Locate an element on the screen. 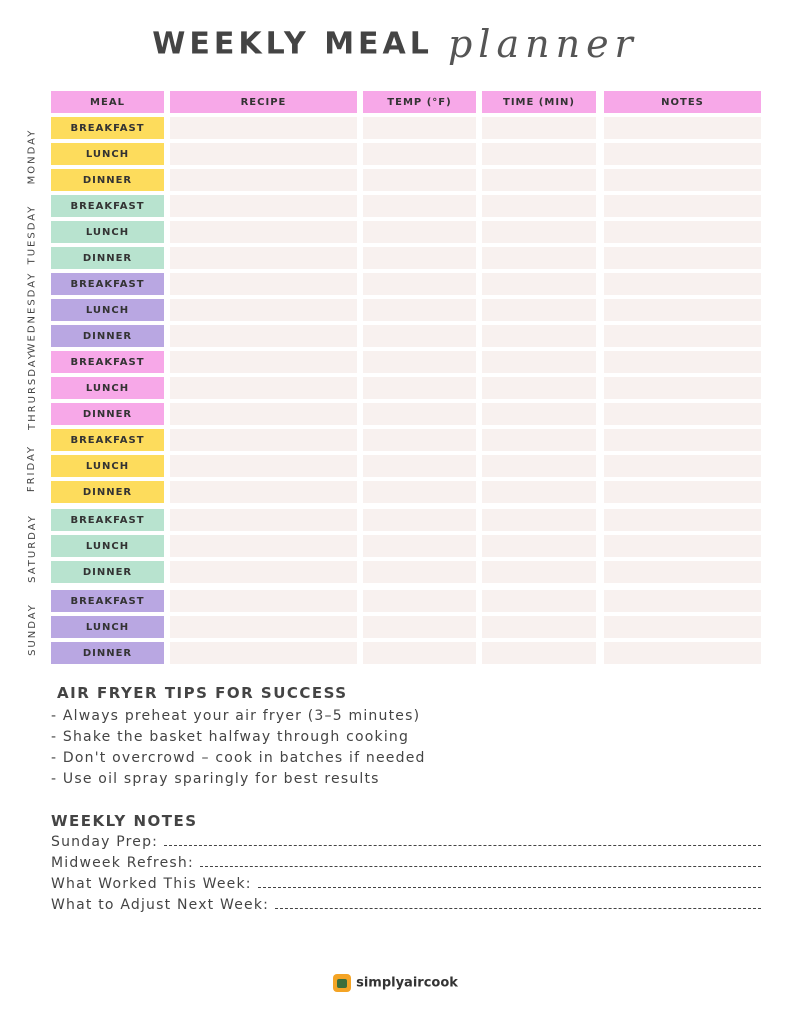 The image size is (791, 1024). brand-footer: simplyaircook is located at coordinates (395, 983).